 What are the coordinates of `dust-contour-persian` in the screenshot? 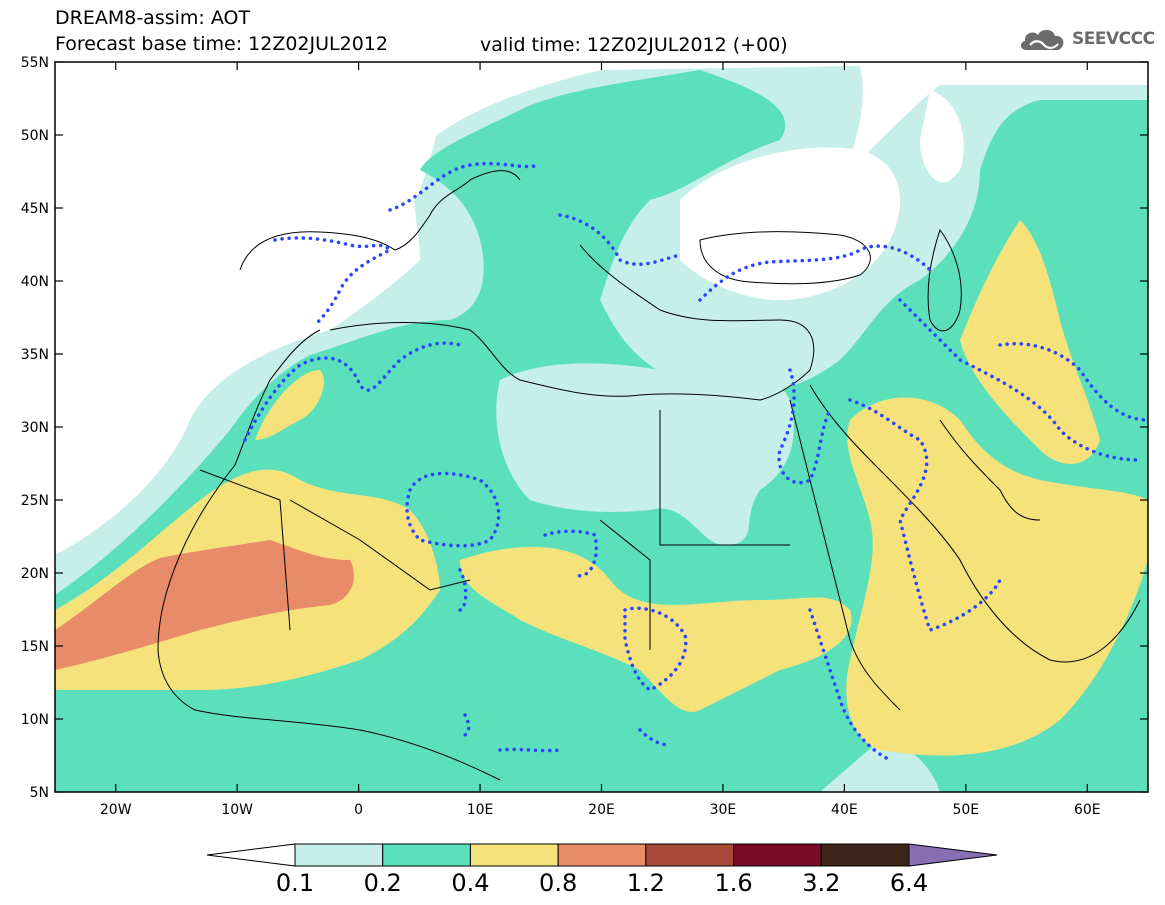 It's located at (1073, 382).